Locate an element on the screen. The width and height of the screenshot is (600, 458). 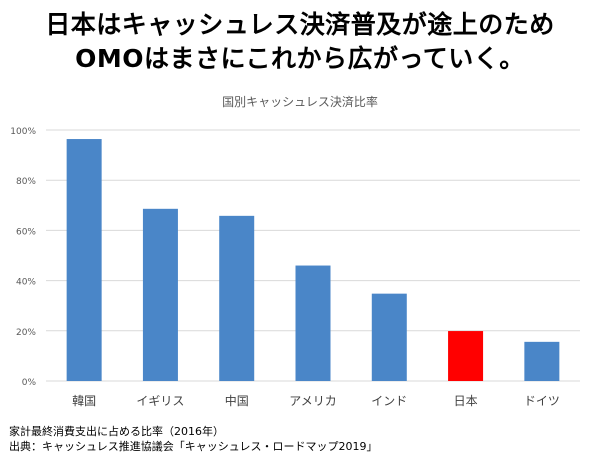
y-tick-label: 80% is located at coordinates (26, 182).